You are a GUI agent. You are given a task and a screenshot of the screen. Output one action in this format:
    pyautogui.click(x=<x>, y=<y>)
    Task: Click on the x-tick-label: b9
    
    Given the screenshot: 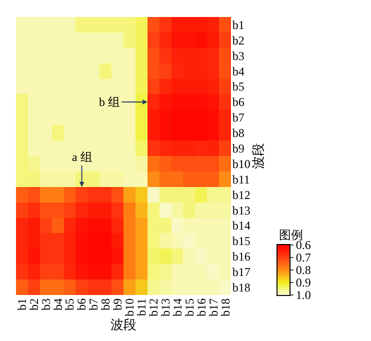 What is the action you would take?
    pyautogui.click(x=117, y=304)
    